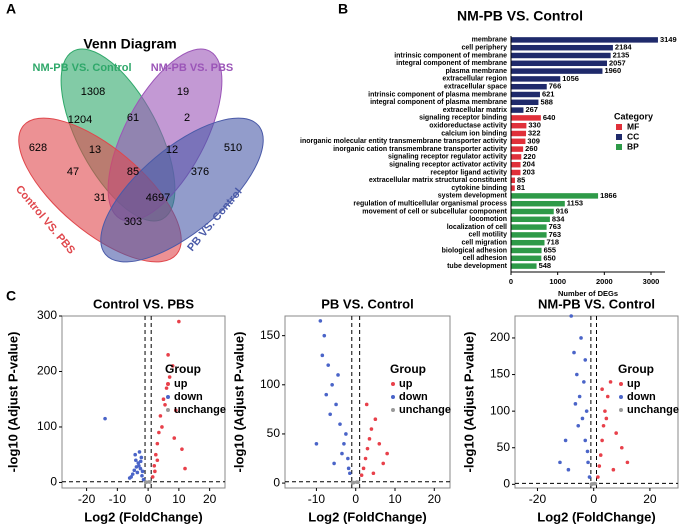 The height and width of the screenshot is (530, 685). I want to click on venn-count: 1204, so click(80, 120).